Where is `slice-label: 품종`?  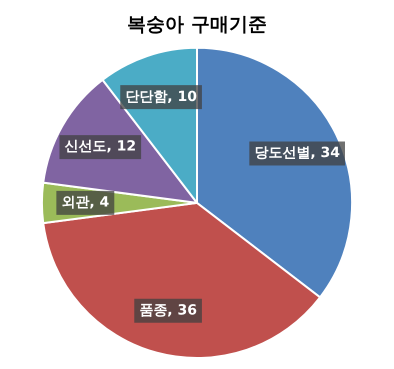 slice-label: 품종 is located at coordinates (153, 310).